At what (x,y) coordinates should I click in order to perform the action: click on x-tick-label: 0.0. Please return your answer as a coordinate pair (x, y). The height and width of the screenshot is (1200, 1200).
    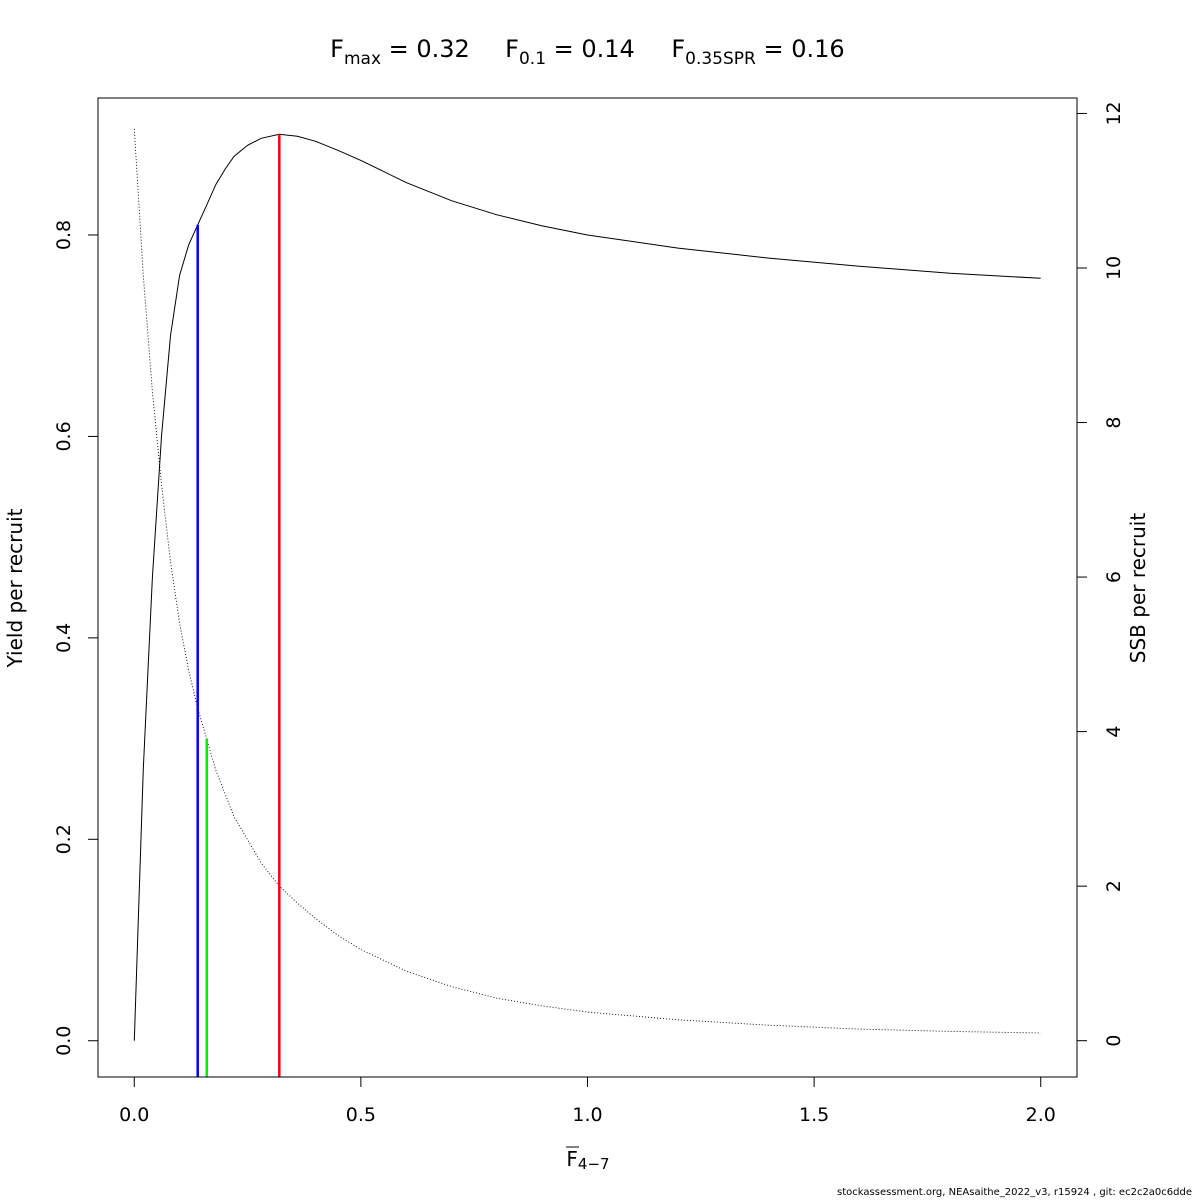
    Looking at the image, I should click on (134, 1115).